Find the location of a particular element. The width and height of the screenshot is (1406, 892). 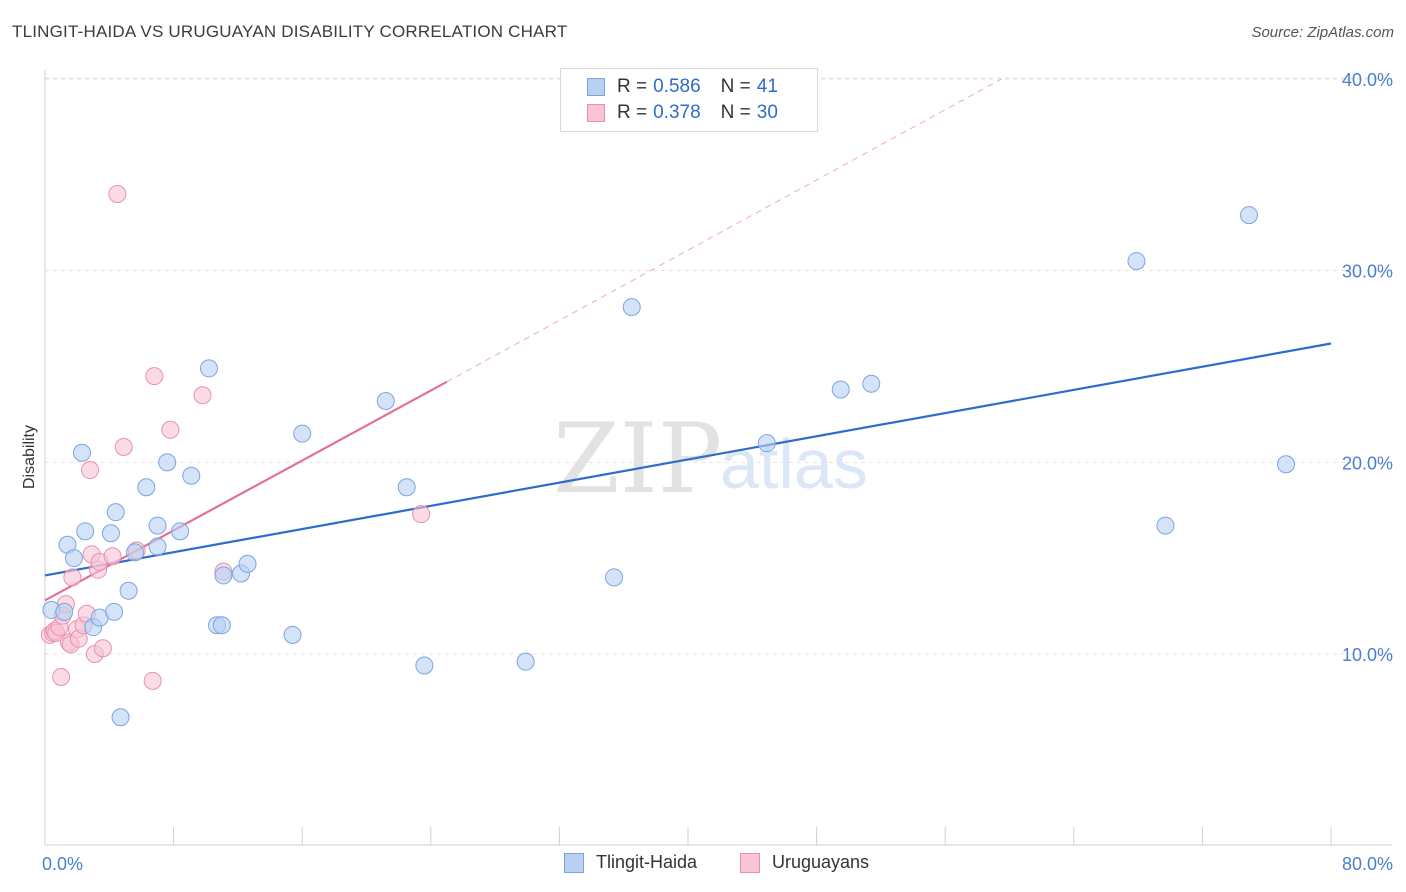

legend-r-value: 0.586 is located at coordinates (677, 86).